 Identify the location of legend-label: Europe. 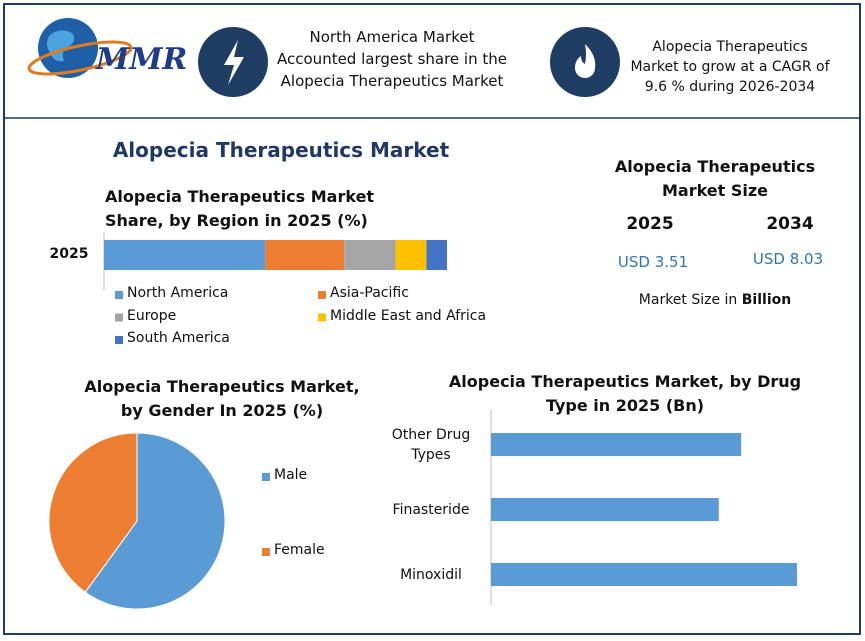
(152, 315).